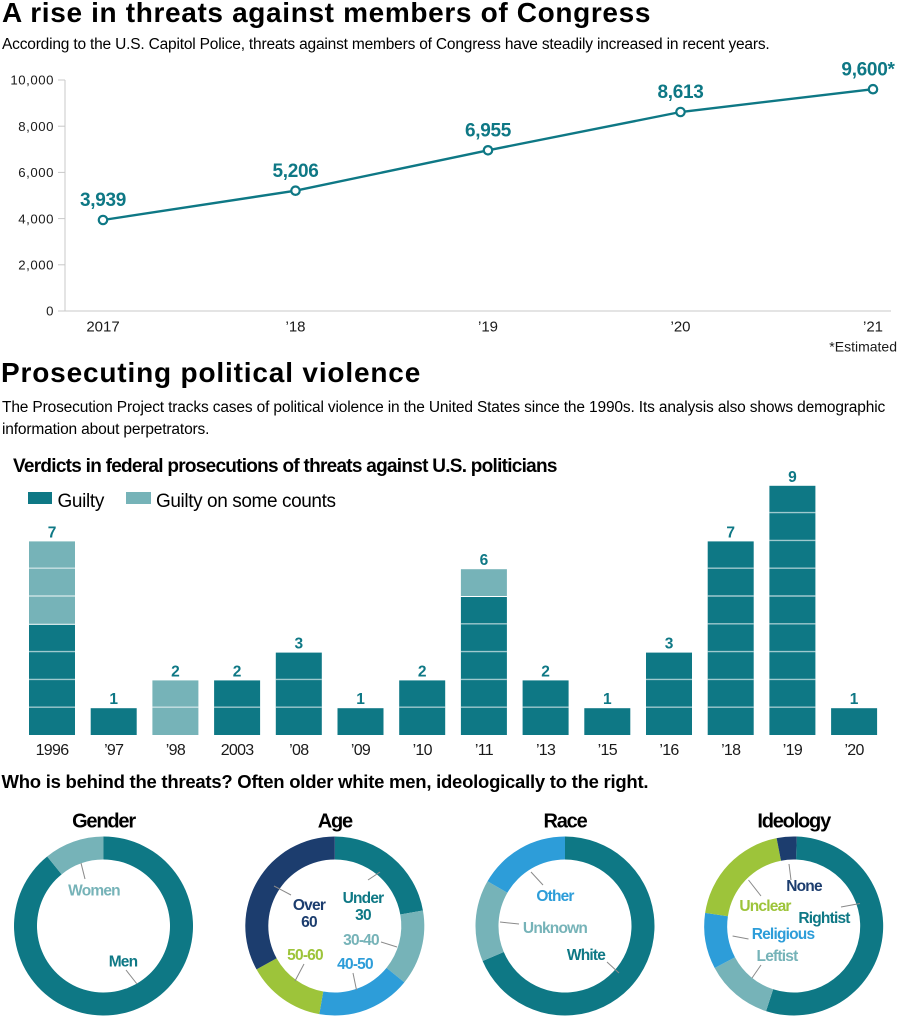  Describe the element at coordinates (868, 70) in the screenshot. I see `svg-text: 9,600*` at that location.